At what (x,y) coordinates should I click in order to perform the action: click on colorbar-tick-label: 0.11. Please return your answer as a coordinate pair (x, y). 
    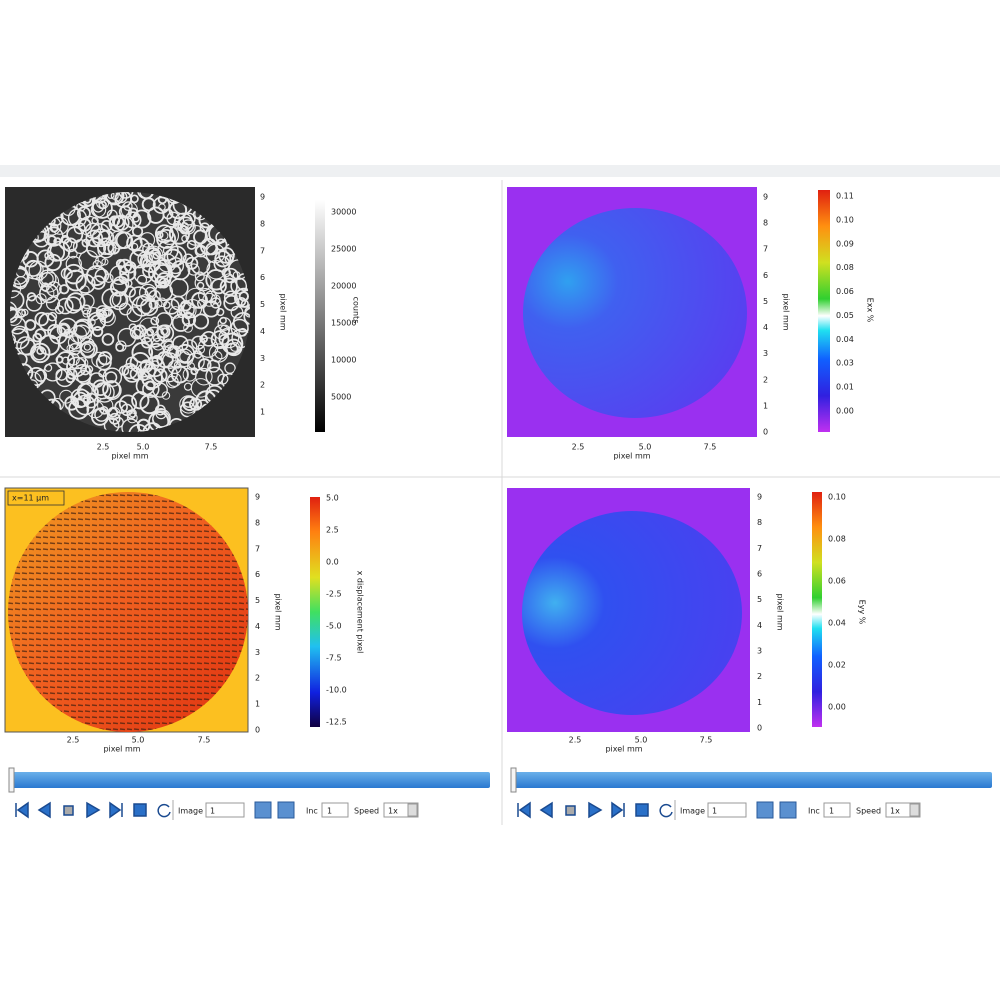
    Looking at the image, I should click on (845, 196).